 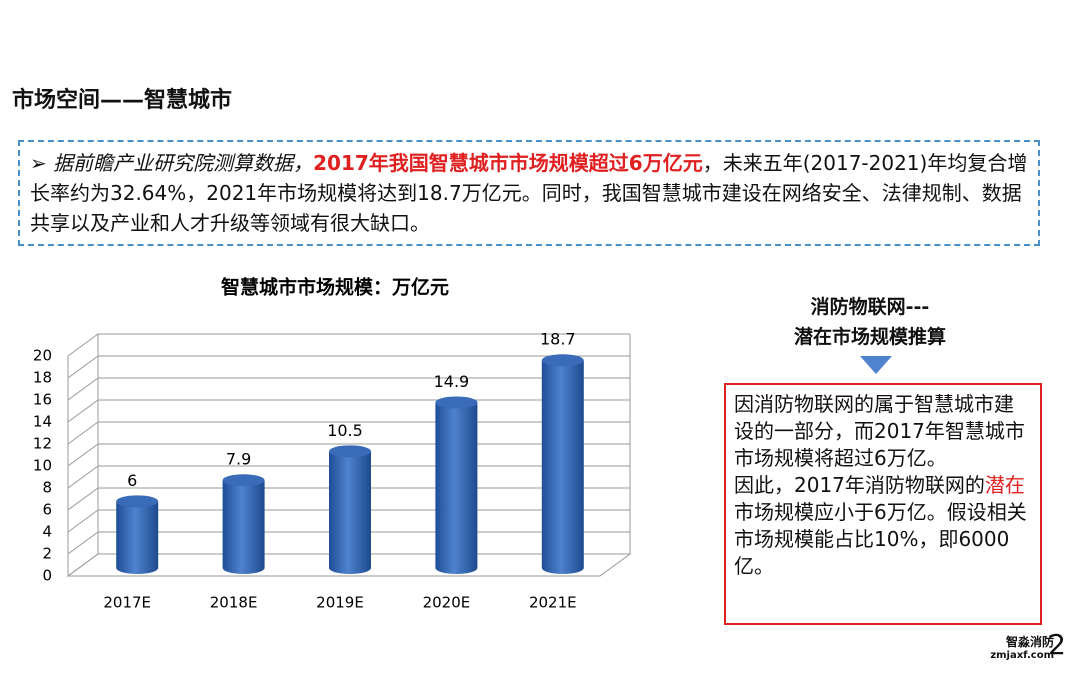 What do you see at coordinates (345, 430) in the screenshot?
I see `data-label: 10.5` at bounding box center [345, 430].